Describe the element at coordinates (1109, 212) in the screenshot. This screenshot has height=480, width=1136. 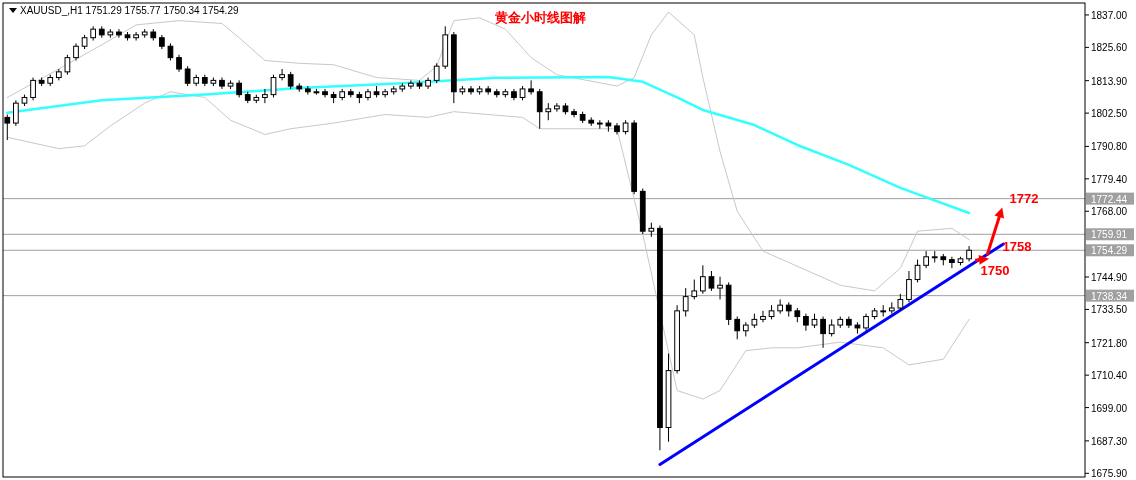
I see `y-tick-label: 1768.00` at that location.